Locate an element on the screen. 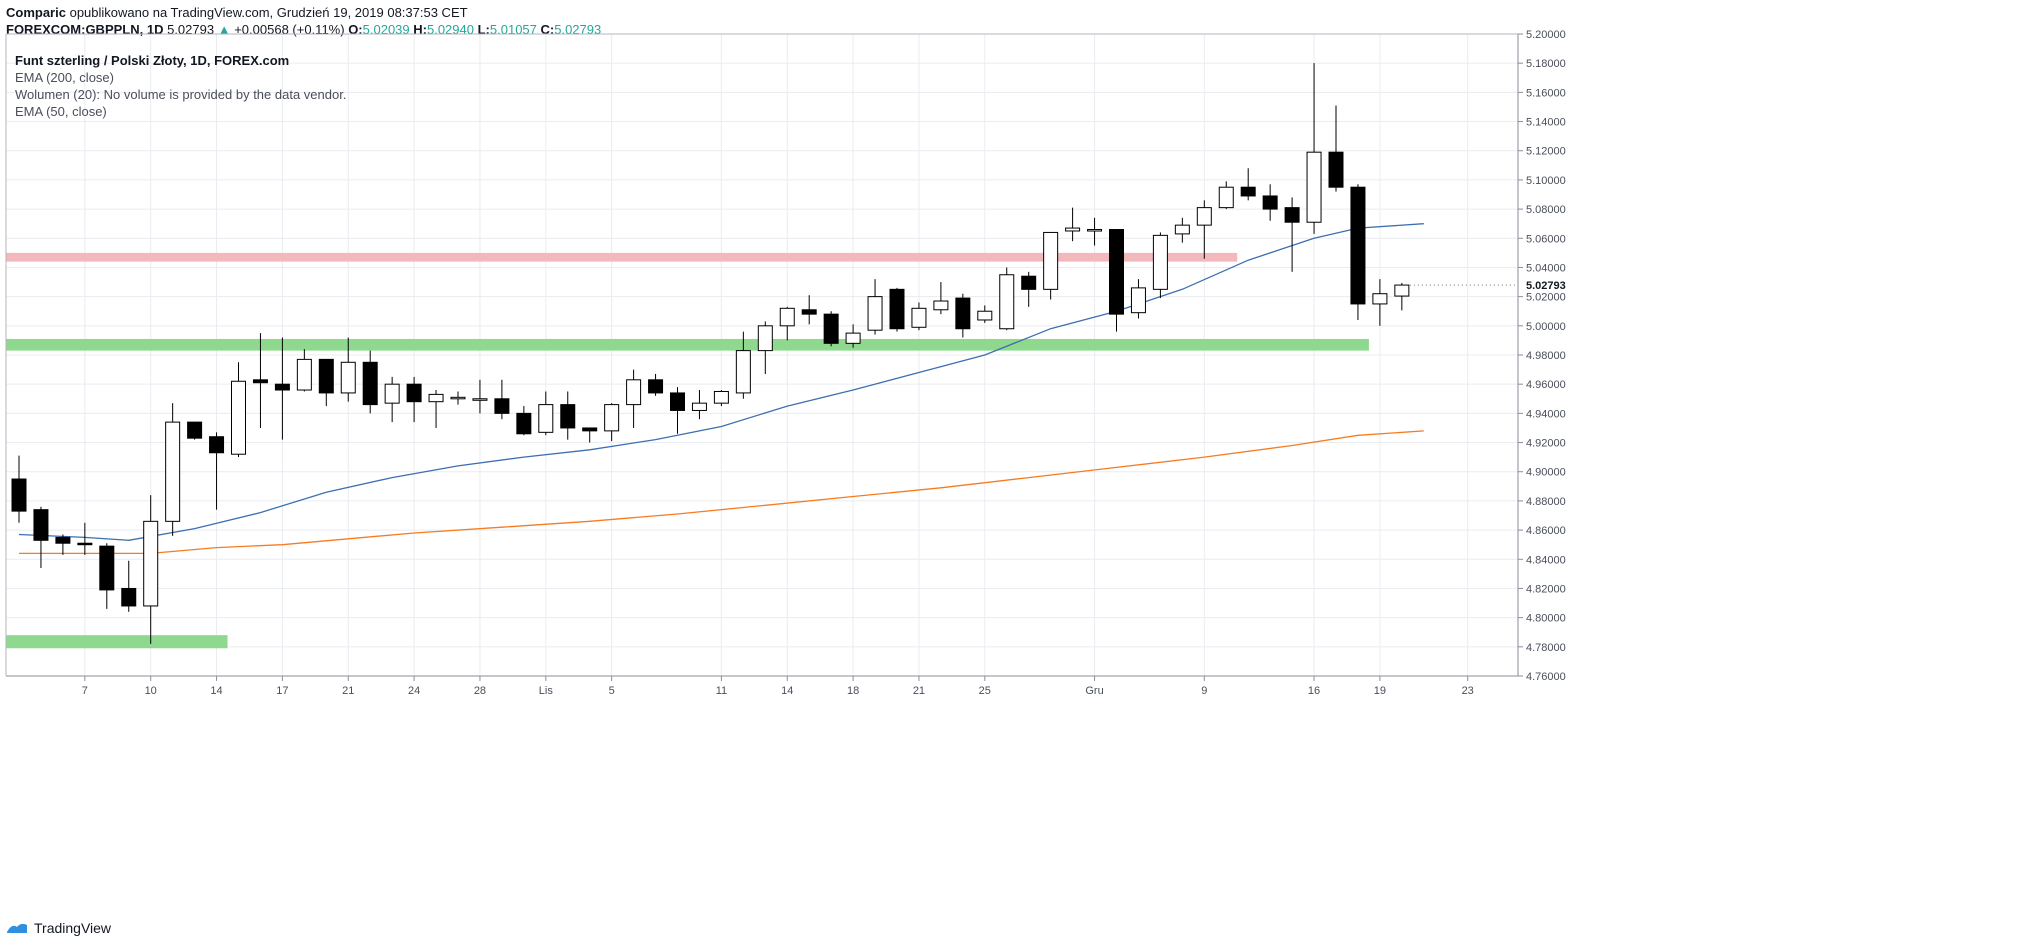 This screenshot has height=948, width=2041. legend-ema50: EMA (50, close) is located at coordinates (61, 111).